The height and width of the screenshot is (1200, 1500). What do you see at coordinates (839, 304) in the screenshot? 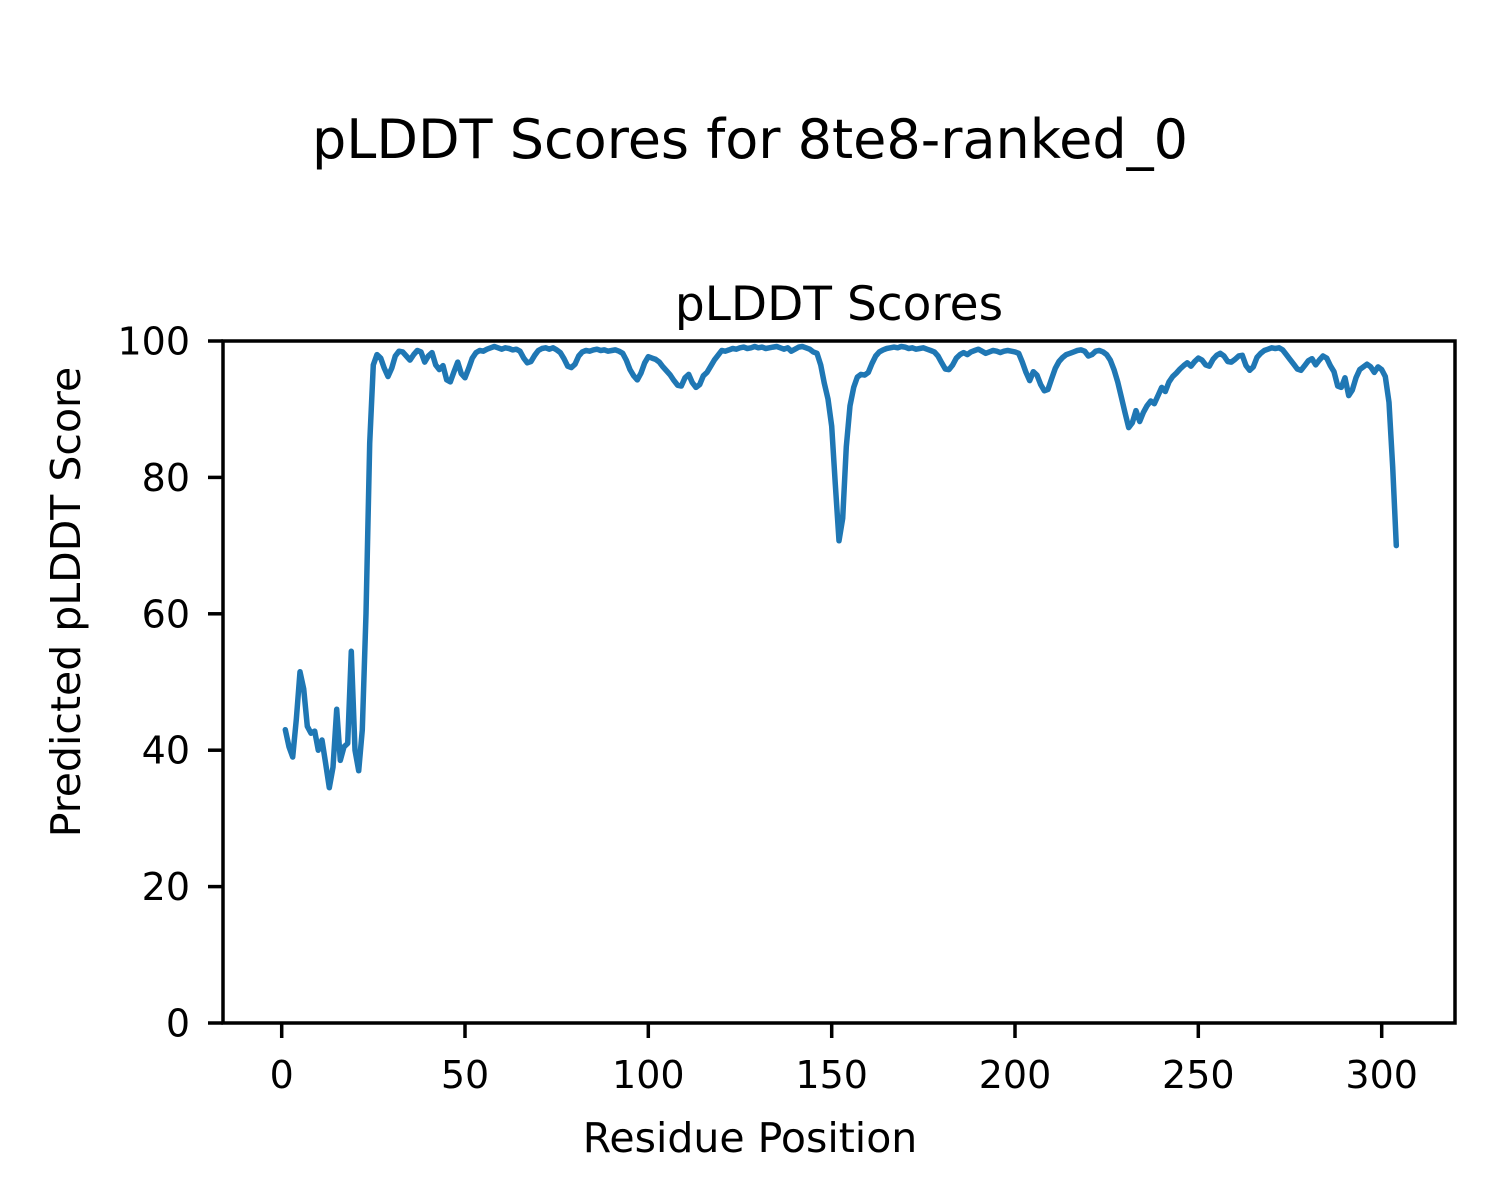
I see `axes-title: pLDDT Scores` at bounding box center [839, 304].